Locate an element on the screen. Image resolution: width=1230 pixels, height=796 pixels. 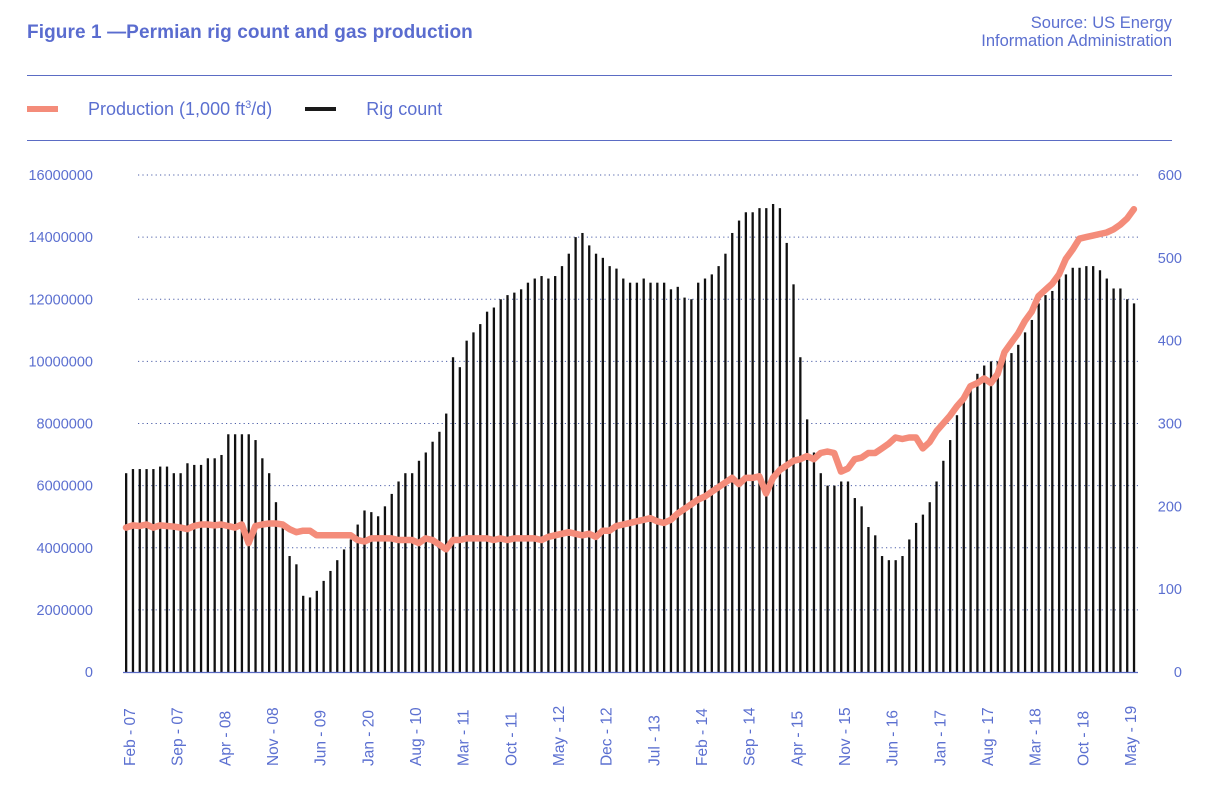
right-axis-tick-label: 500 is located at coordinates (1170, 259).